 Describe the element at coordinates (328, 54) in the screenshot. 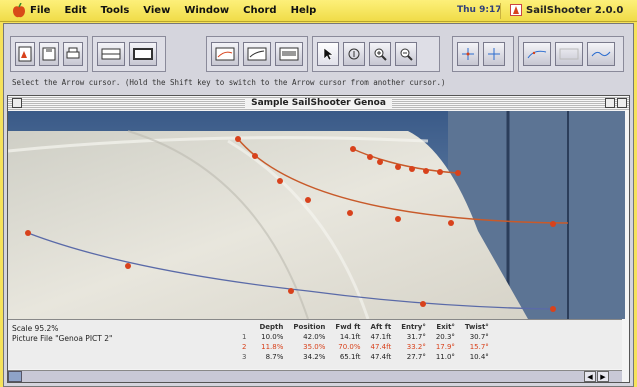

I see `arrow-cursor-button` at that location.